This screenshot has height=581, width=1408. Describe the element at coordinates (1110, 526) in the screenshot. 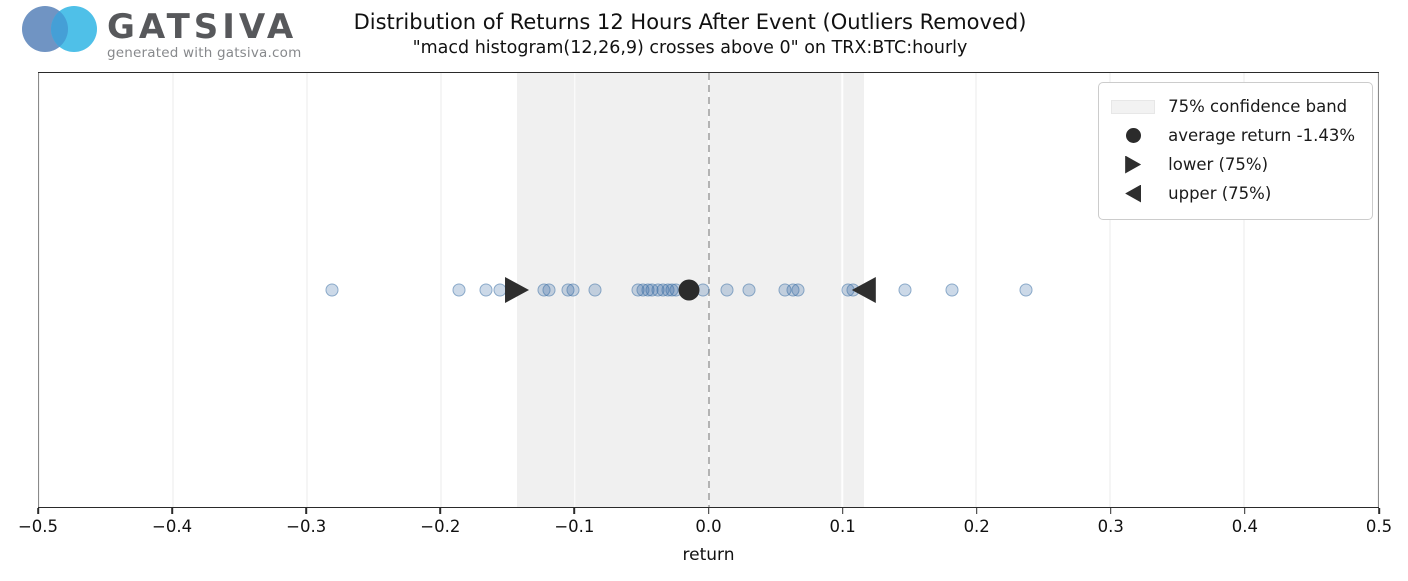

I see `x-tick-label: 0.3` at that location.